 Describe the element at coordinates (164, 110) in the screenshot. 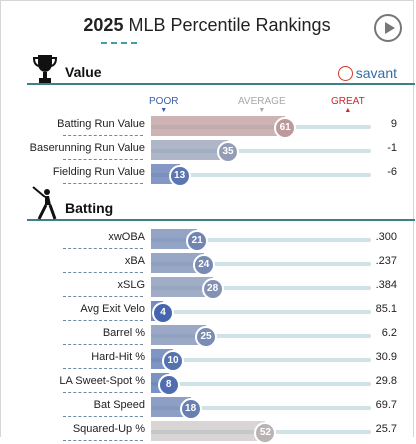

I see `poor-marker-icon: ▼` at that location.